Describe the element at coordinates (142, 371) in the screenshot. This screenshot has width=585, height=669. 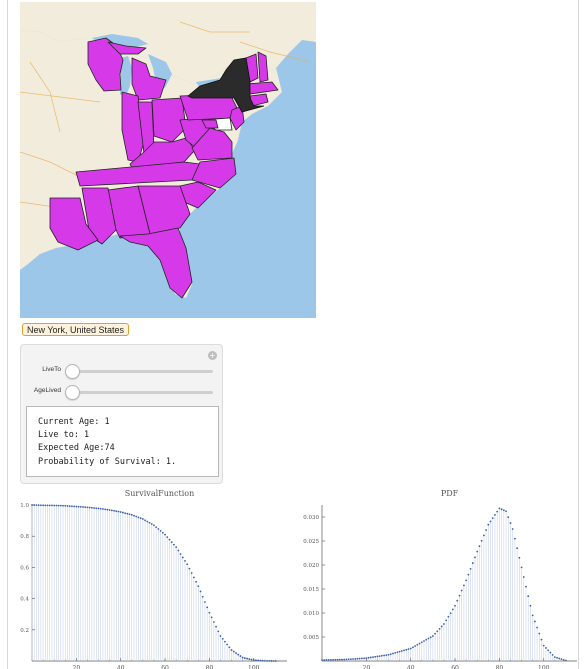
I see `liveto-slider-track` at that location.